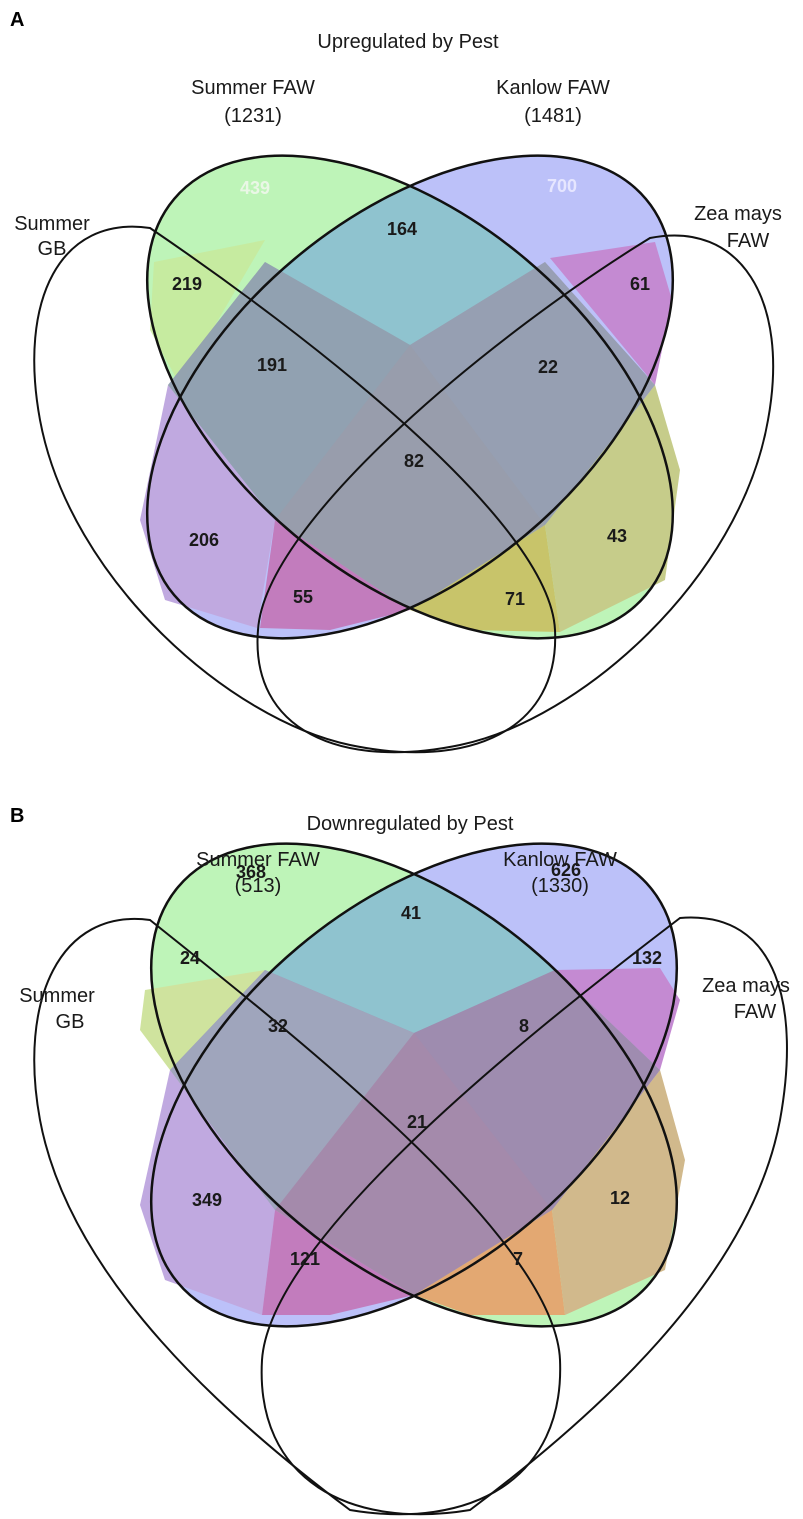 The height and width of the screenshot is (1519, 803). I want to click on region-sgb-sfaw-zea: 7, so click(518, 1259).